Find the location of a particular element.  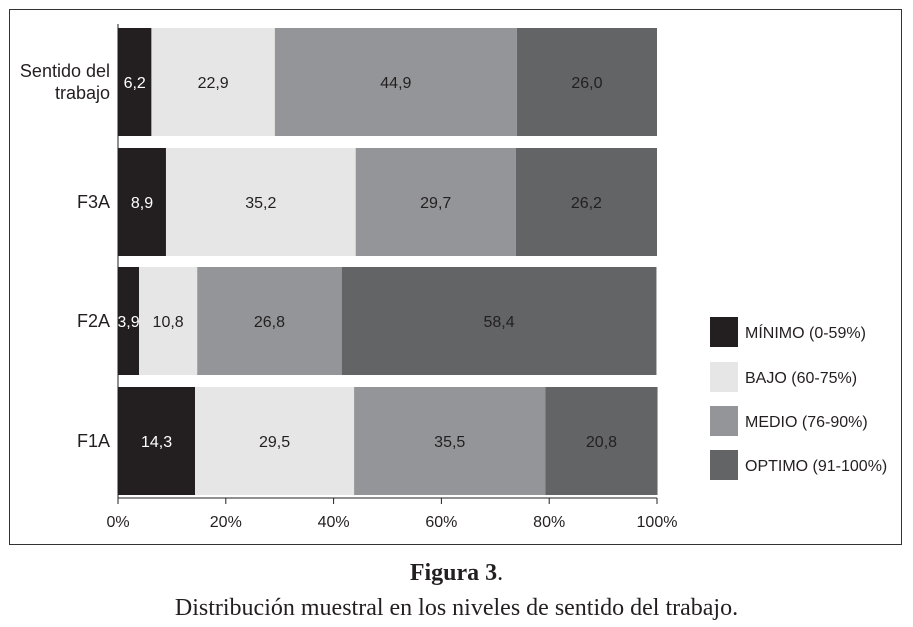

figure-label: Figura 3 is located at coordinates (453, 573).